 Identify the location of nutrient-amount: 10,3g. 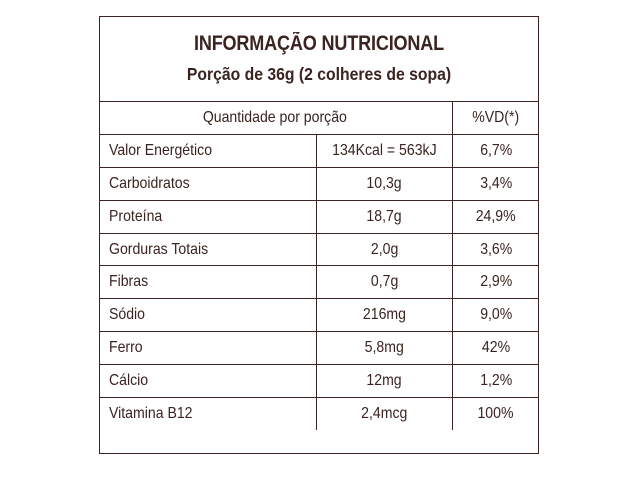
(384, 183).